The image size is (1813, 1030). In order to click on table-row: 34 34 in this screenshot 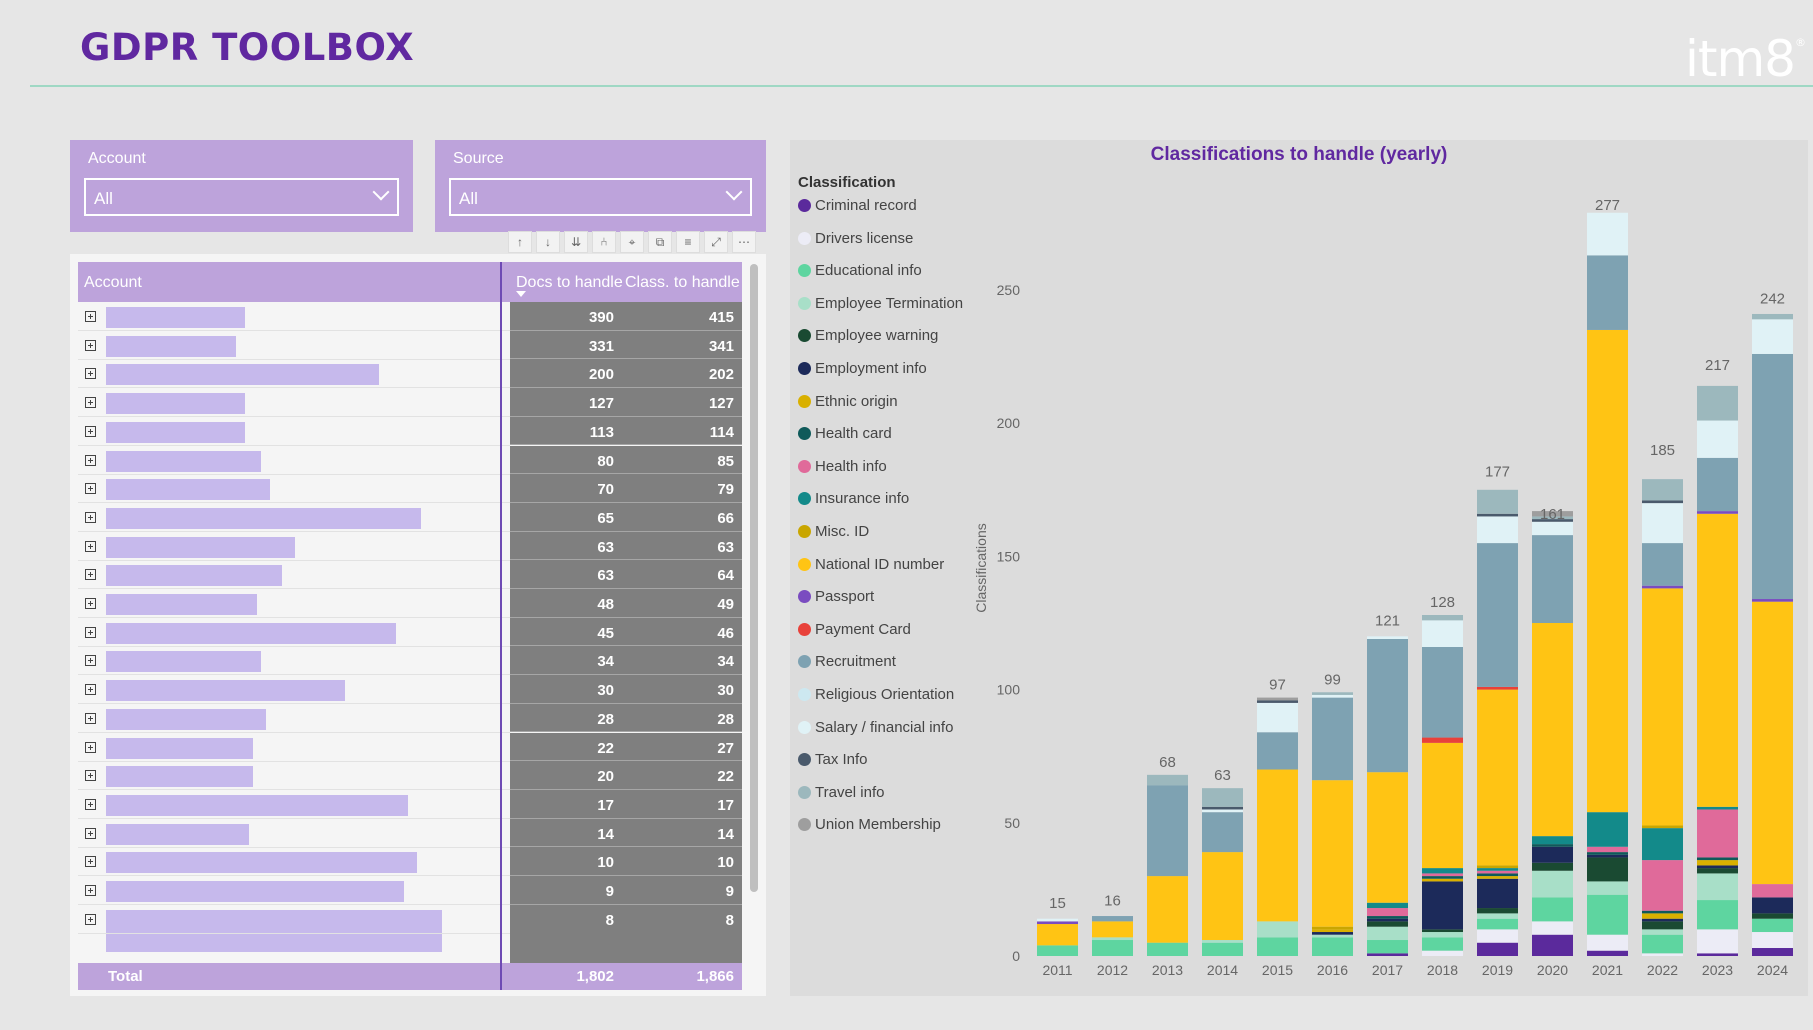, I will do `click(410, 661)`.